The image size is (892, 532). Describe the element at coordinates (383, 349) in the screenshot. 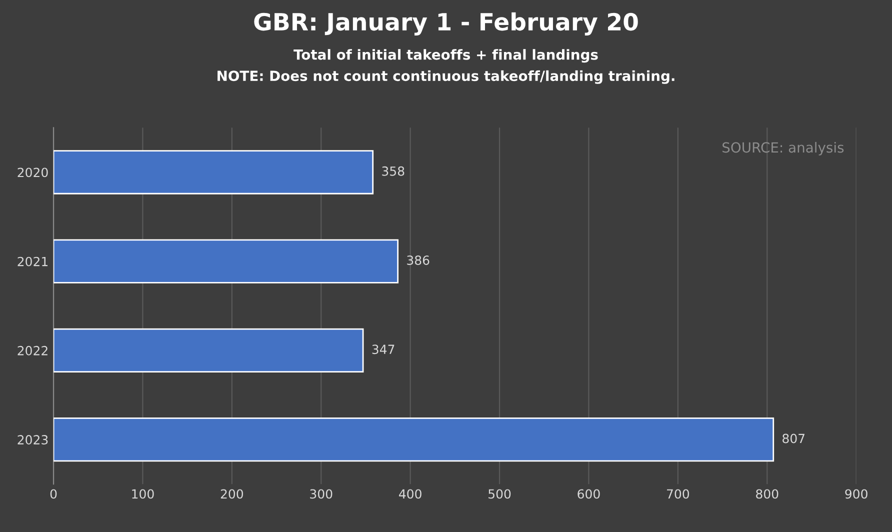

I see `data-label: 347` at that location.